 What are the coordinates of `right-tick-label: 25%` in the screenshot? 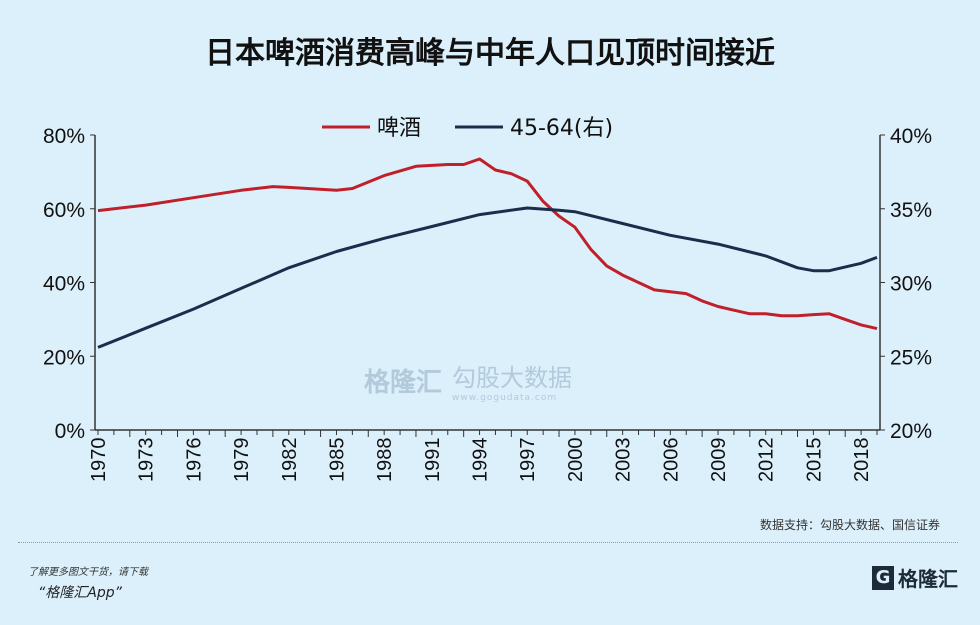 It's located at (911, 357).